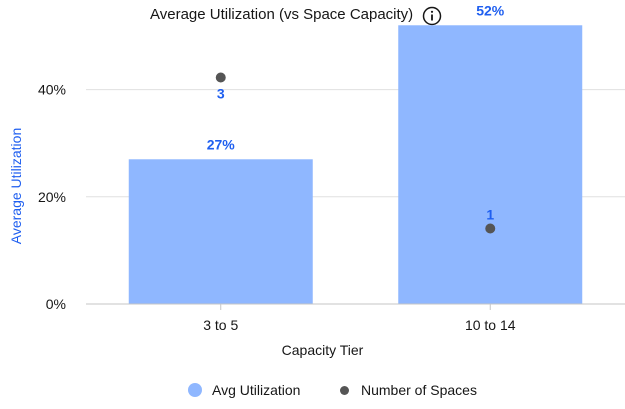 The image size is (625, 409). Describe the element at coordinates (220, 325) in the screenshot. I see `x-tick-label: 3 to 5` at that location.